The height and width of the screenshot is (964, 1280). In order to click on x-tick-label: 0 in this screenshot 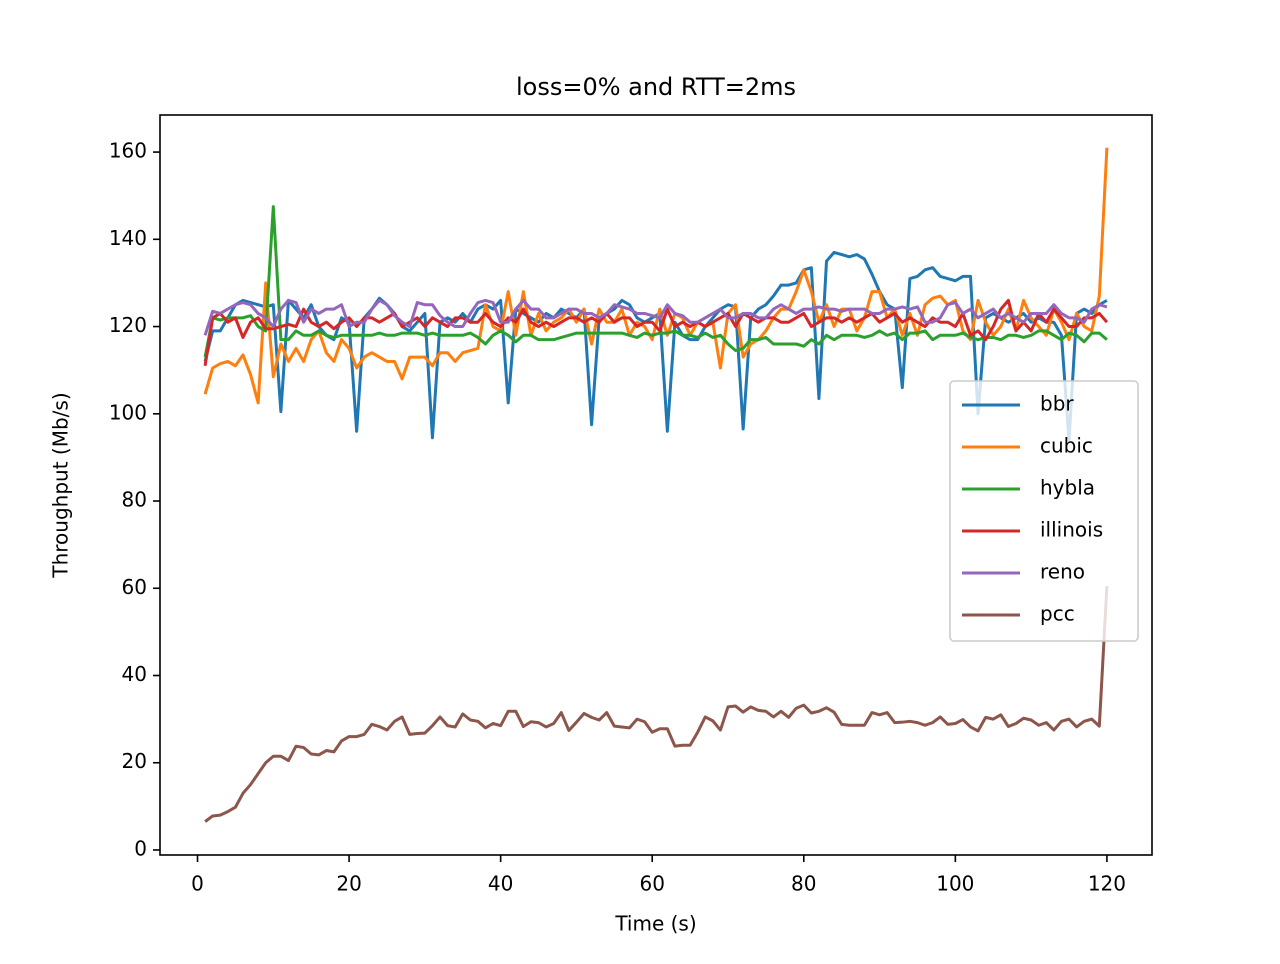, I will do `click(197, 884)`.